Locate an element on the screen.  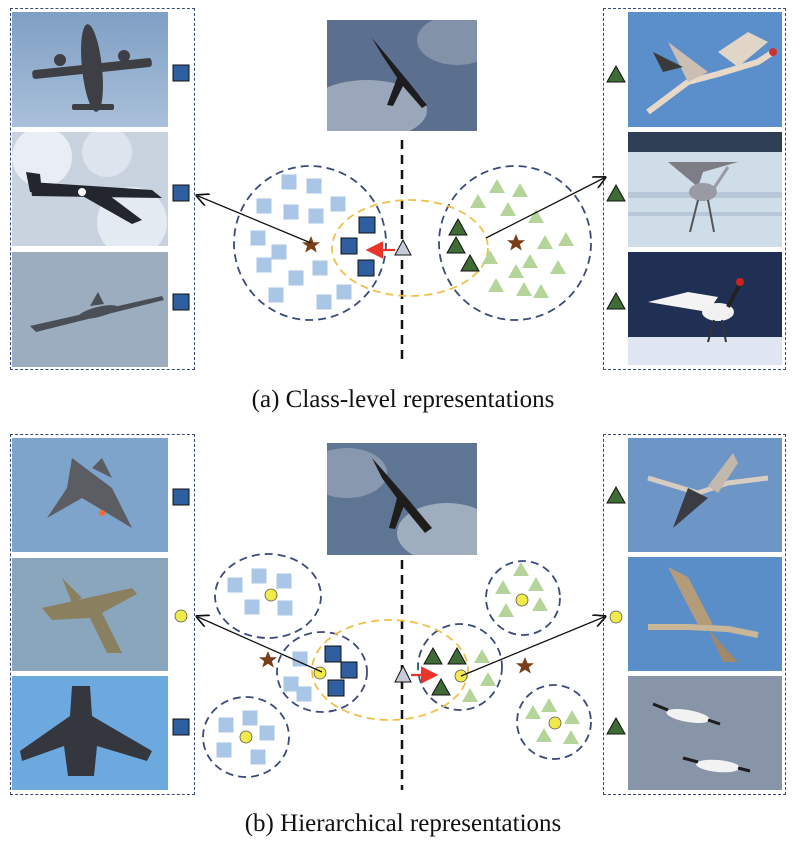
arrow-b-left is located at coordinates (260, 645).